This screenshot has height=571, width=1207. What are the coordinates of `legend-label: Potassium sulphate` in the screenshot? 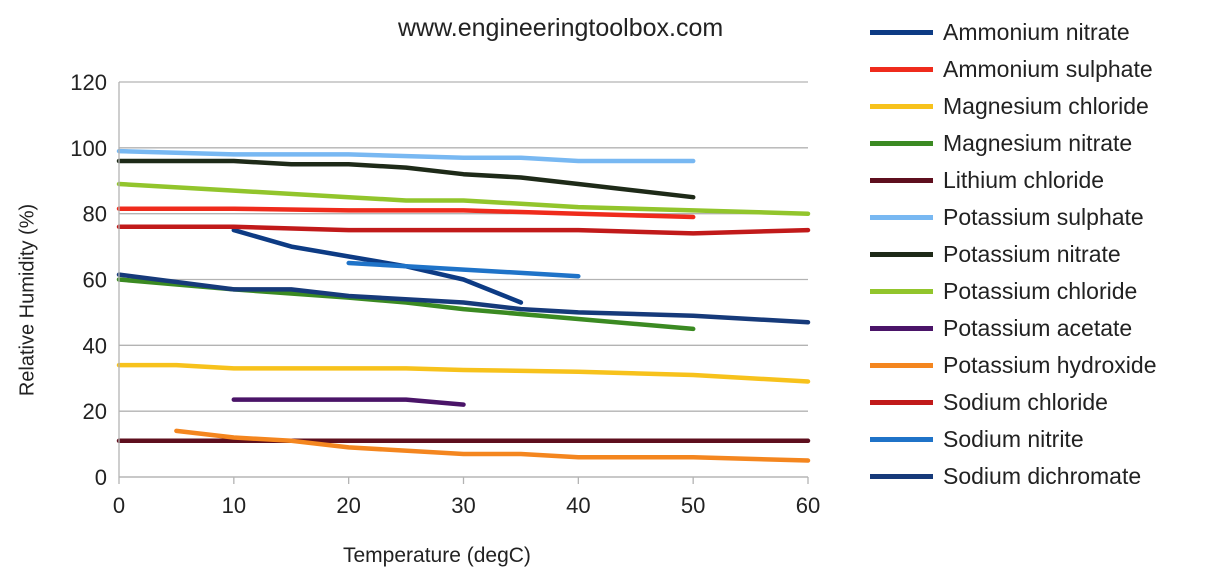 It's located at (1043, 217).